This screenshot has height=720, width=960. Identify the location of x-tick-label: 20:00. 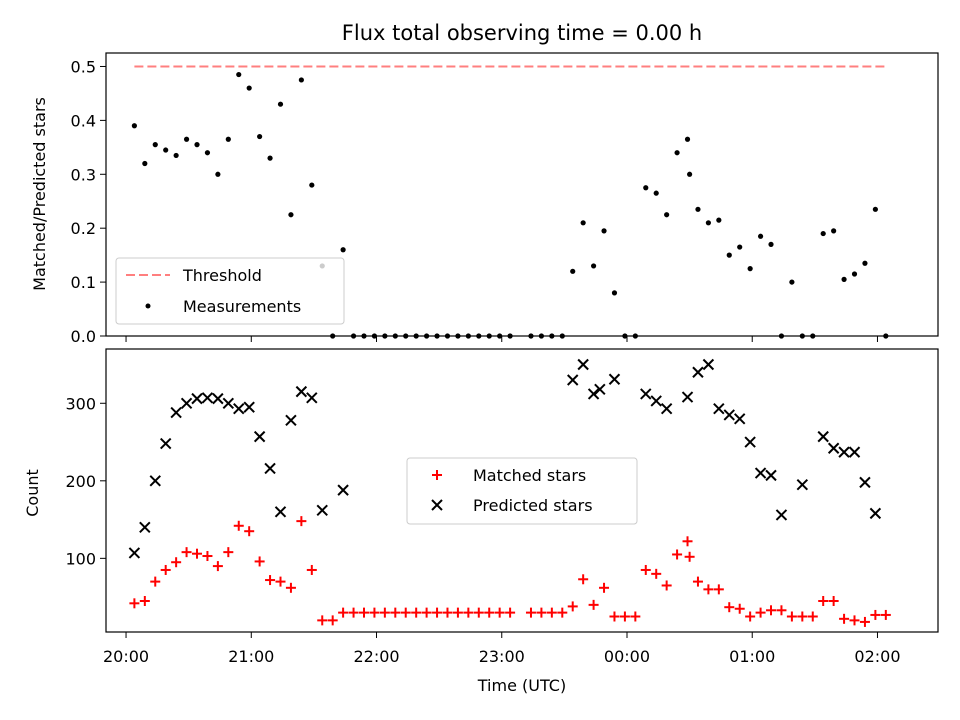
(126, 656).